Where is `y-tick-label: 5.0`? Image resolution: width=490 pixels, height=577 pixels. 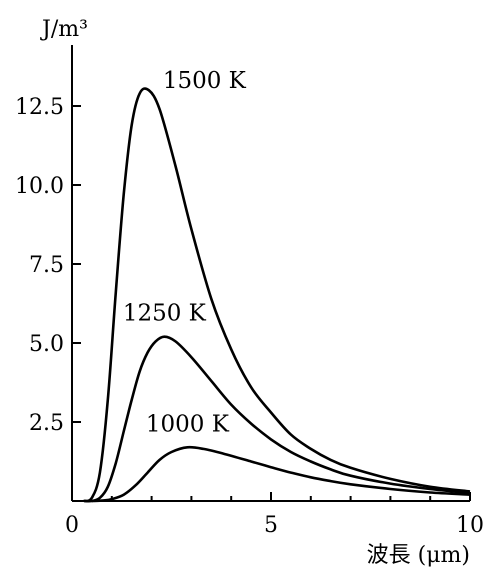 y-tick-label: 5.0 is located at coordinates (46, 344).